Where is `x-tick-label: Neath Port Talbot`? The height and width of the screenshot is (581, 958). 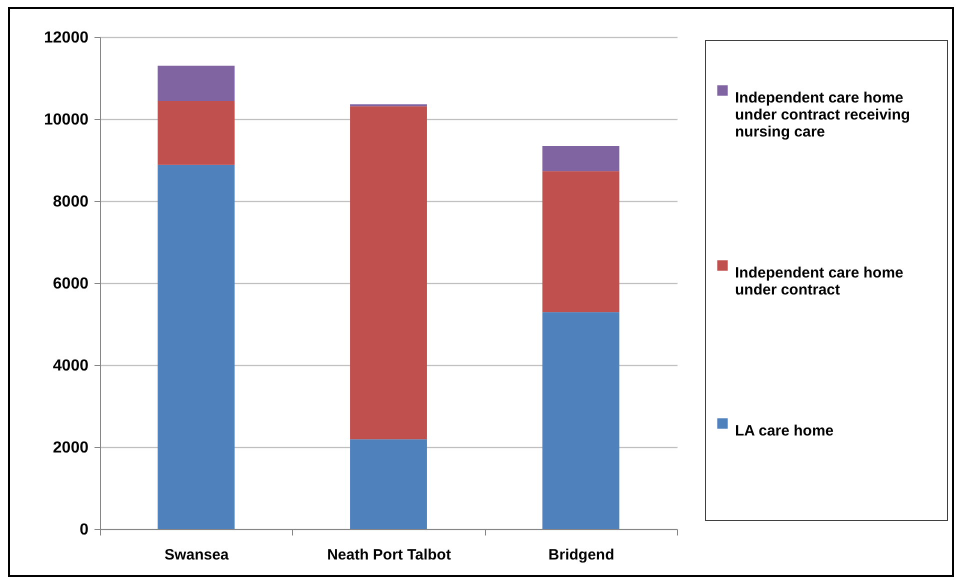 x-tick-label: Neath Port Talbot is located at coordinates (389, 555).